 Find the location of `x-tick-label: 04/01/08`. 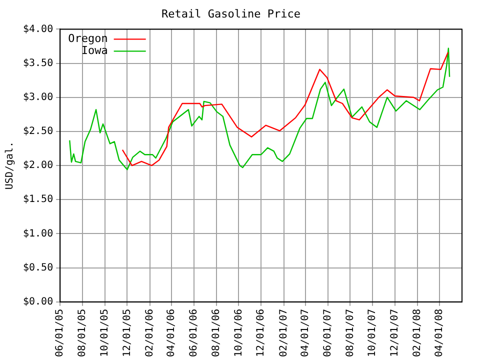

x-tick-label: 04/01/08 is located at coordinates (440, 333).